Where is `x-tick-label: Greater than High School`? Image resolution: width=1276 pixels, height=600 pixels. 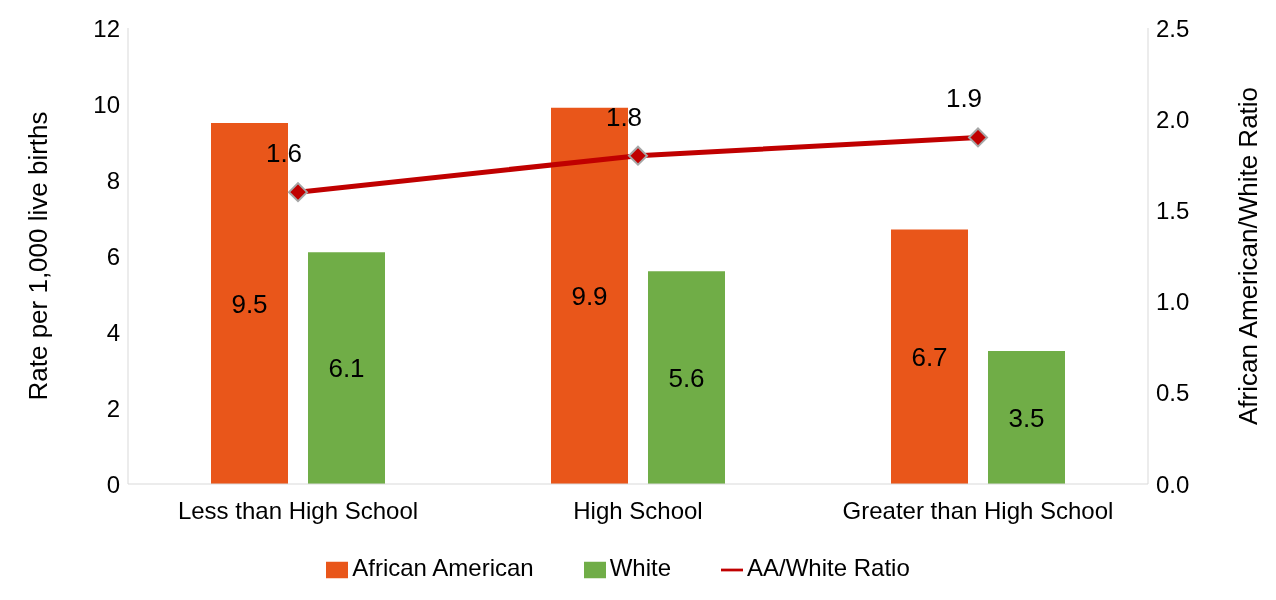
x-tick-label: Greater than High School is located at coordinates (978, 511).